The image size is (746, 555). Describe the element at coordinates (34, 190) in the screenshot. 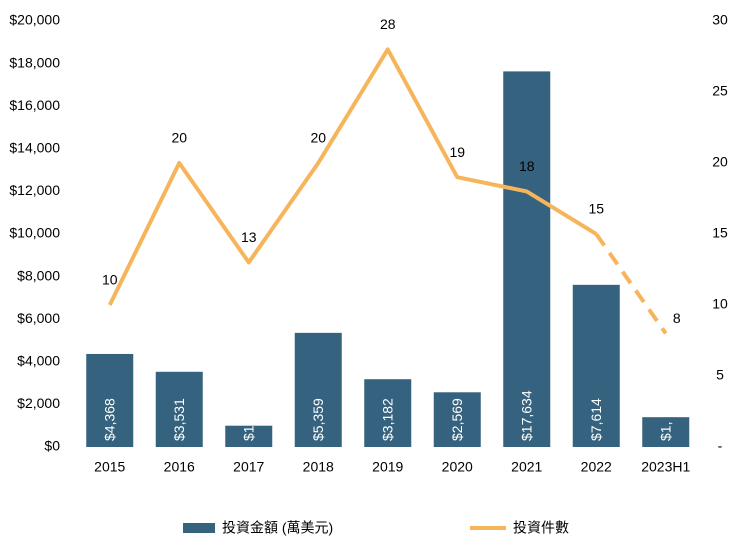

I see `y-tick-label: $12,000` at that location.